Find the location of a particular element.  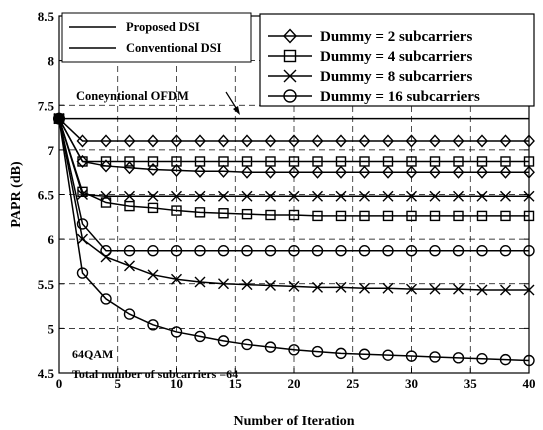

y-tick-label: 8 is located at coordinates (51, 61).